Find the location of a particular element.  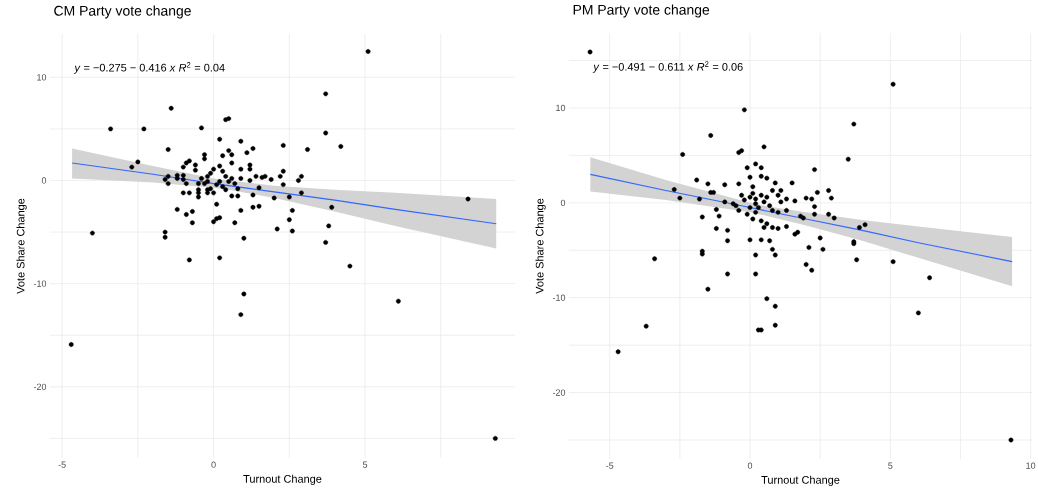

x-tick-label: 10 is located at coordinates (1031, 465).